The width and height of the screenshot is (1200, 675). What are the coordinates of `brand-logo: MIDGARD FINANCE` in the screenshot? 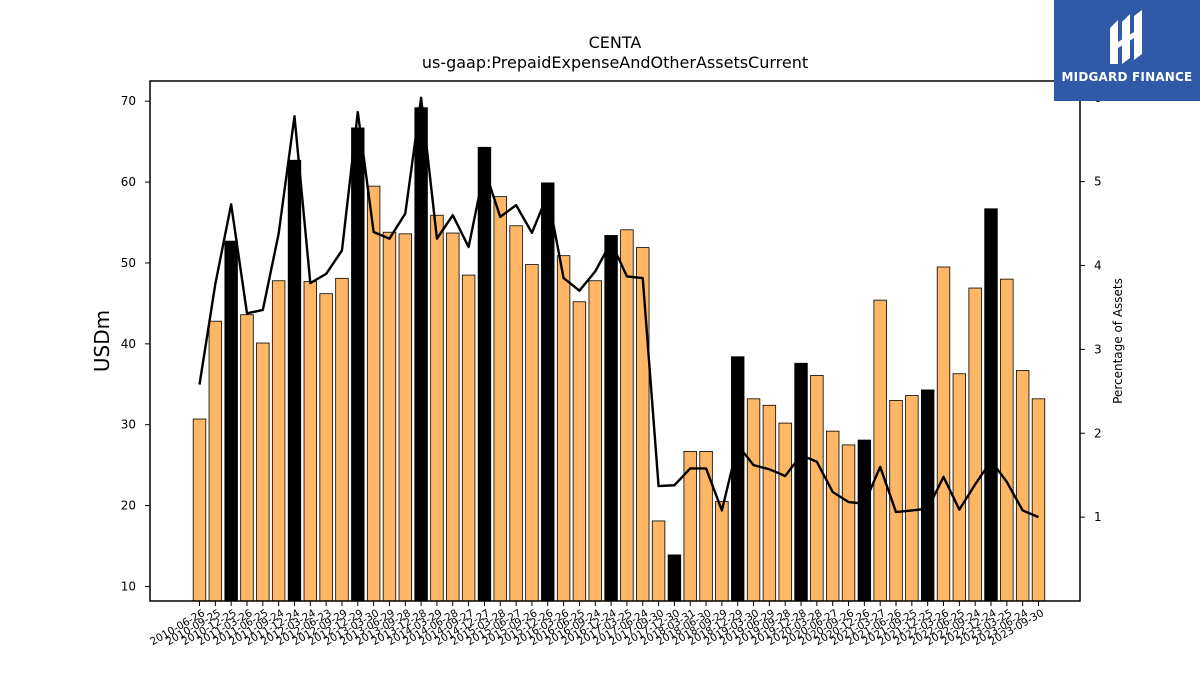 It's located at (1127, 50).